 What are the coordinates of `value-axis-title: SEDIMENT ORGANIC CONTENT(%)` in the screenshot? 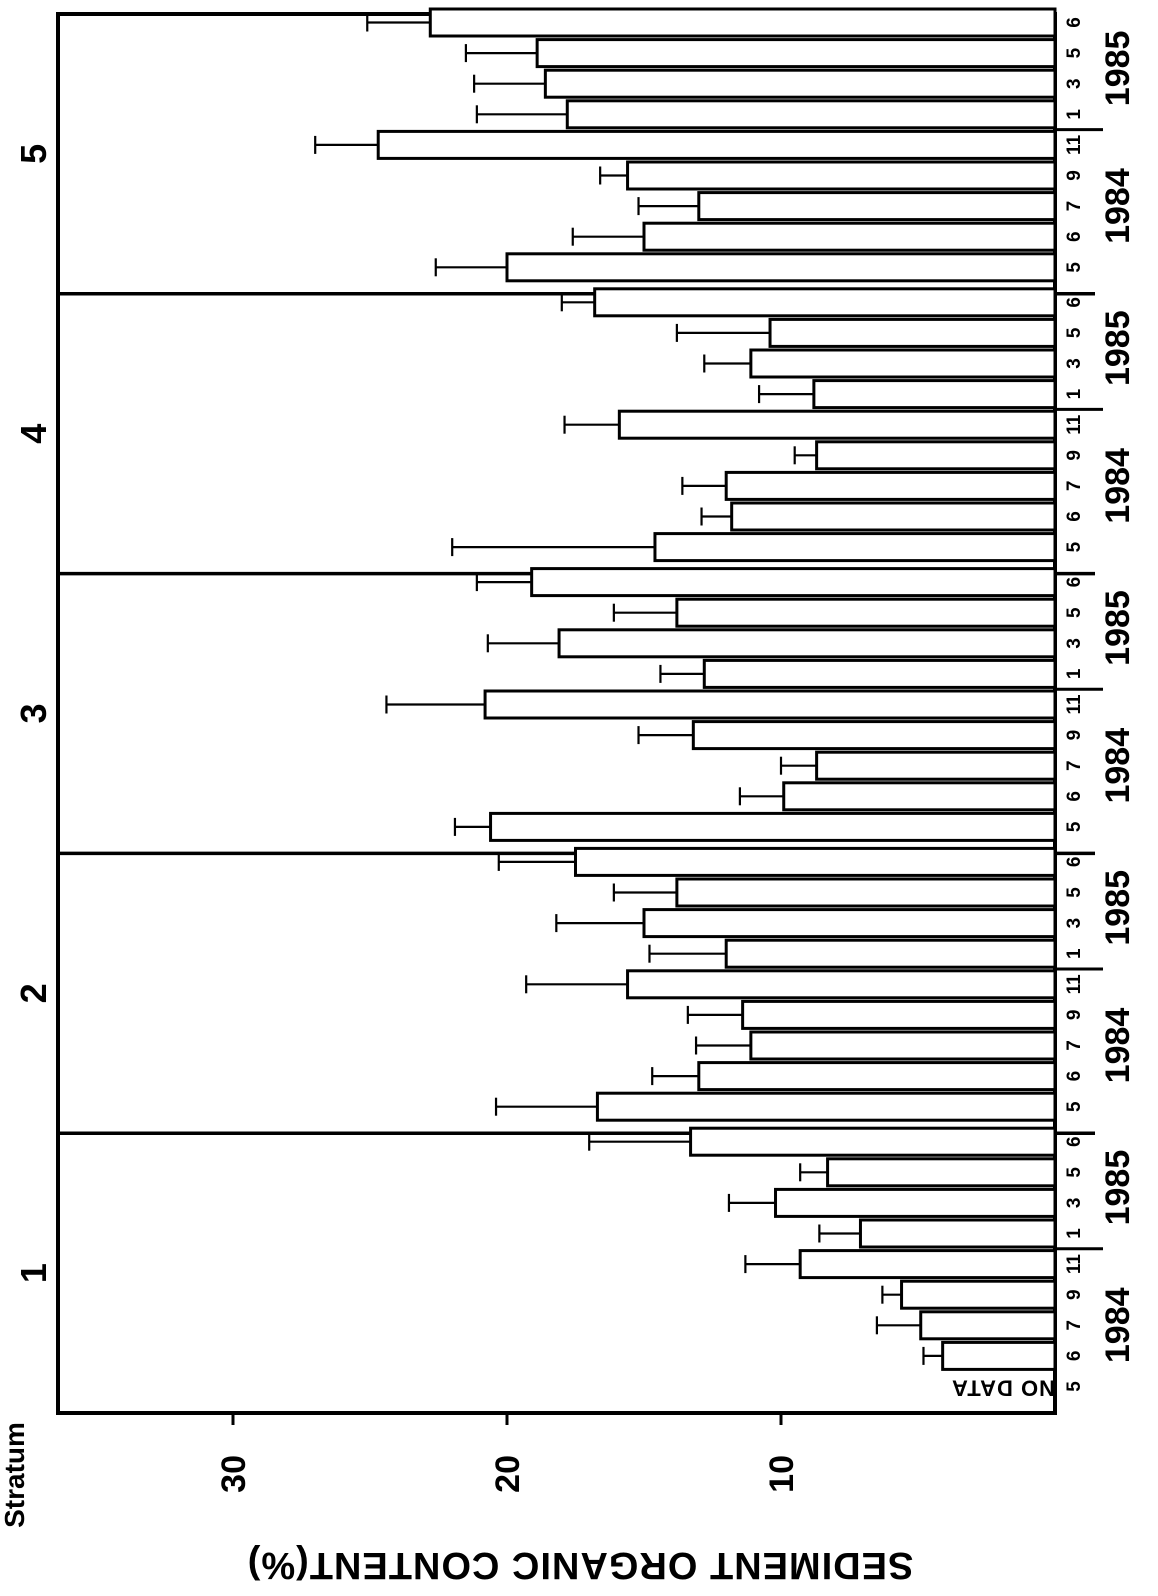 It's located at (580, 1565).